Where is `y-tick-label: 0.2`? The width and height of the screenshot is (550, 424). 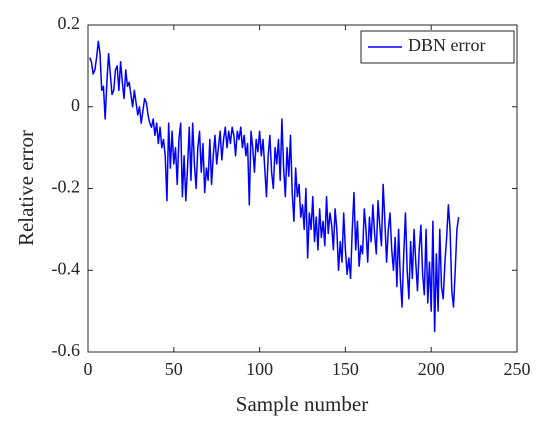
y-tick-label: 0.2 is located at coordinates (69, 23).